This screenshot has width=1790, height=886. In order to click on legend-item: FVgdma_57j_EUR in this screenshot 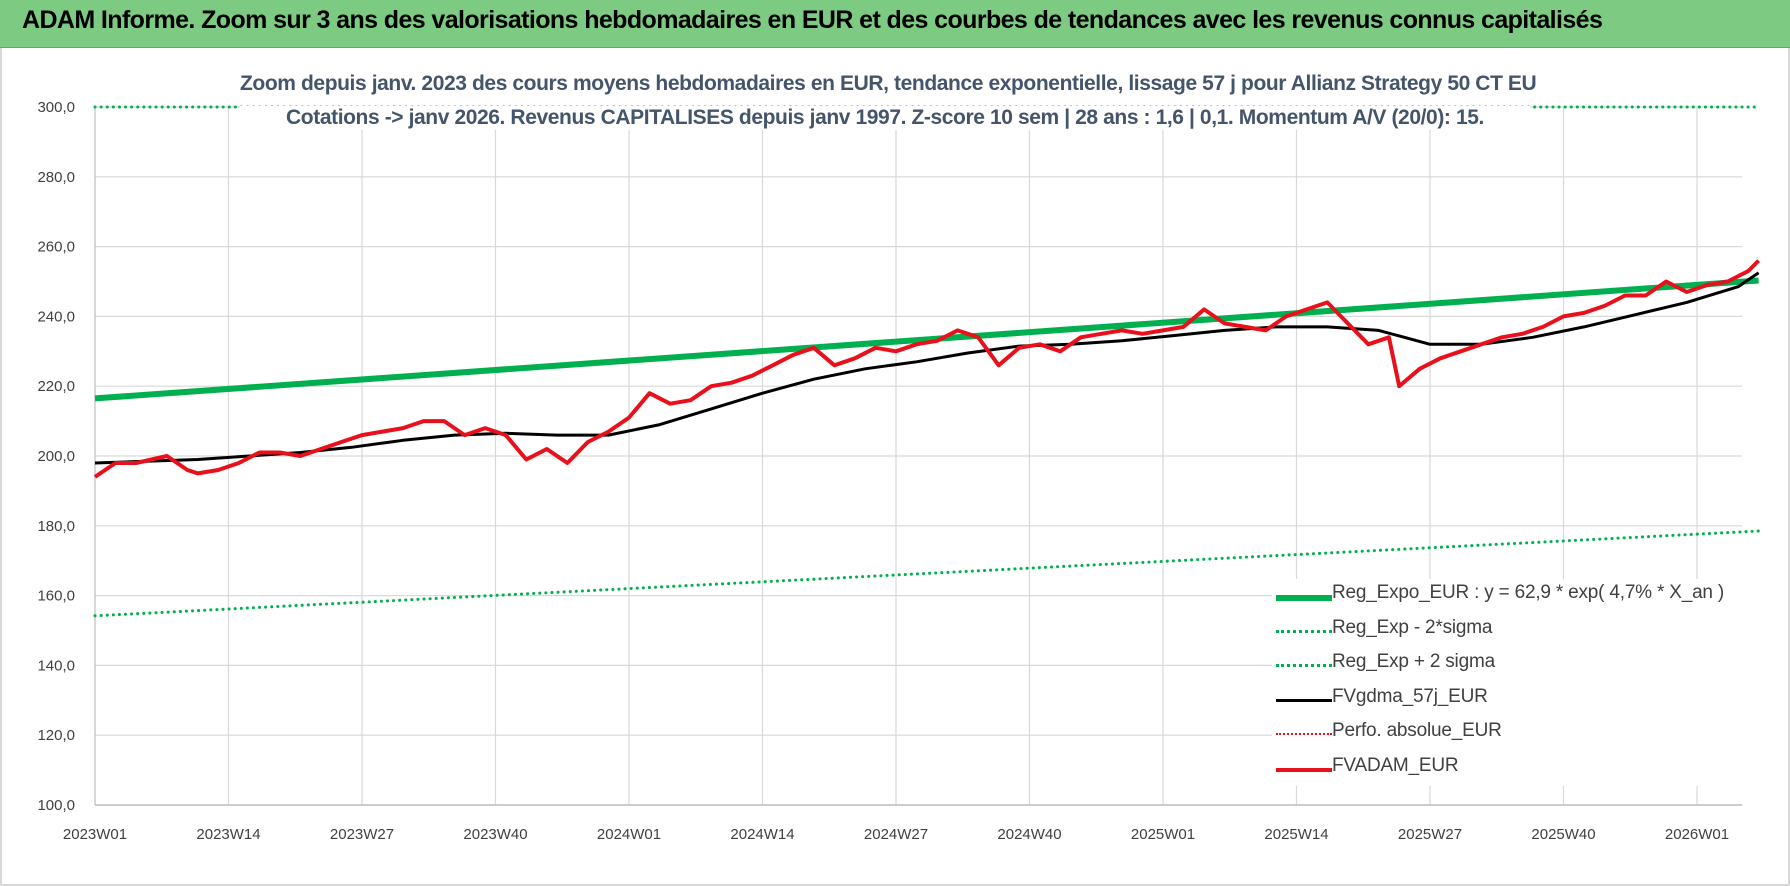, I will do `click(1507, 700)`.